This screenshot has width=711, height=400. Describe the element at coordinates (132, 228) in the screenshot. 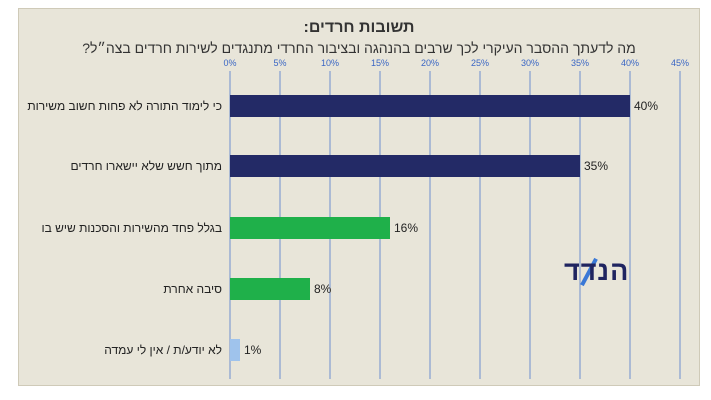

I see `category-label: בגלל פחד מהשירות והסכנות שיש בו` at that location.